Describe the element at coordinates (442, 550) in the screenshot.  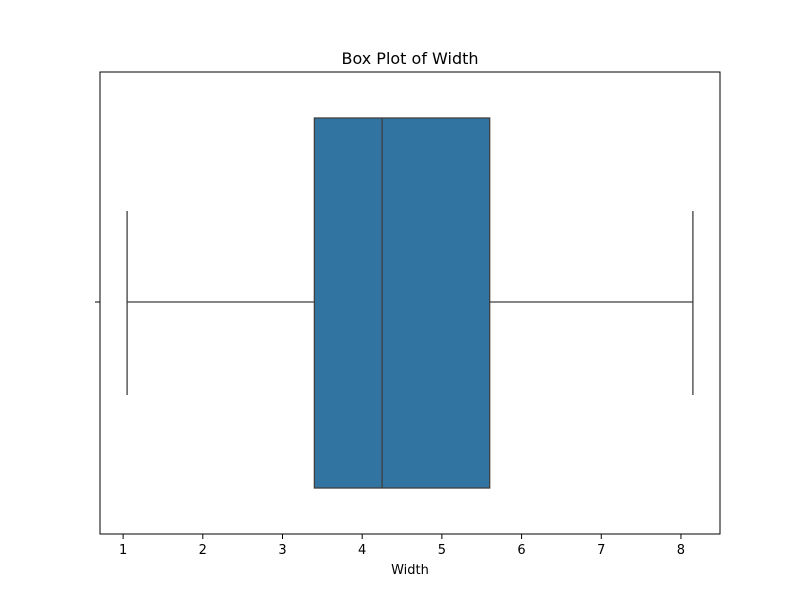
I see `x-tick-label: 5` at that location.